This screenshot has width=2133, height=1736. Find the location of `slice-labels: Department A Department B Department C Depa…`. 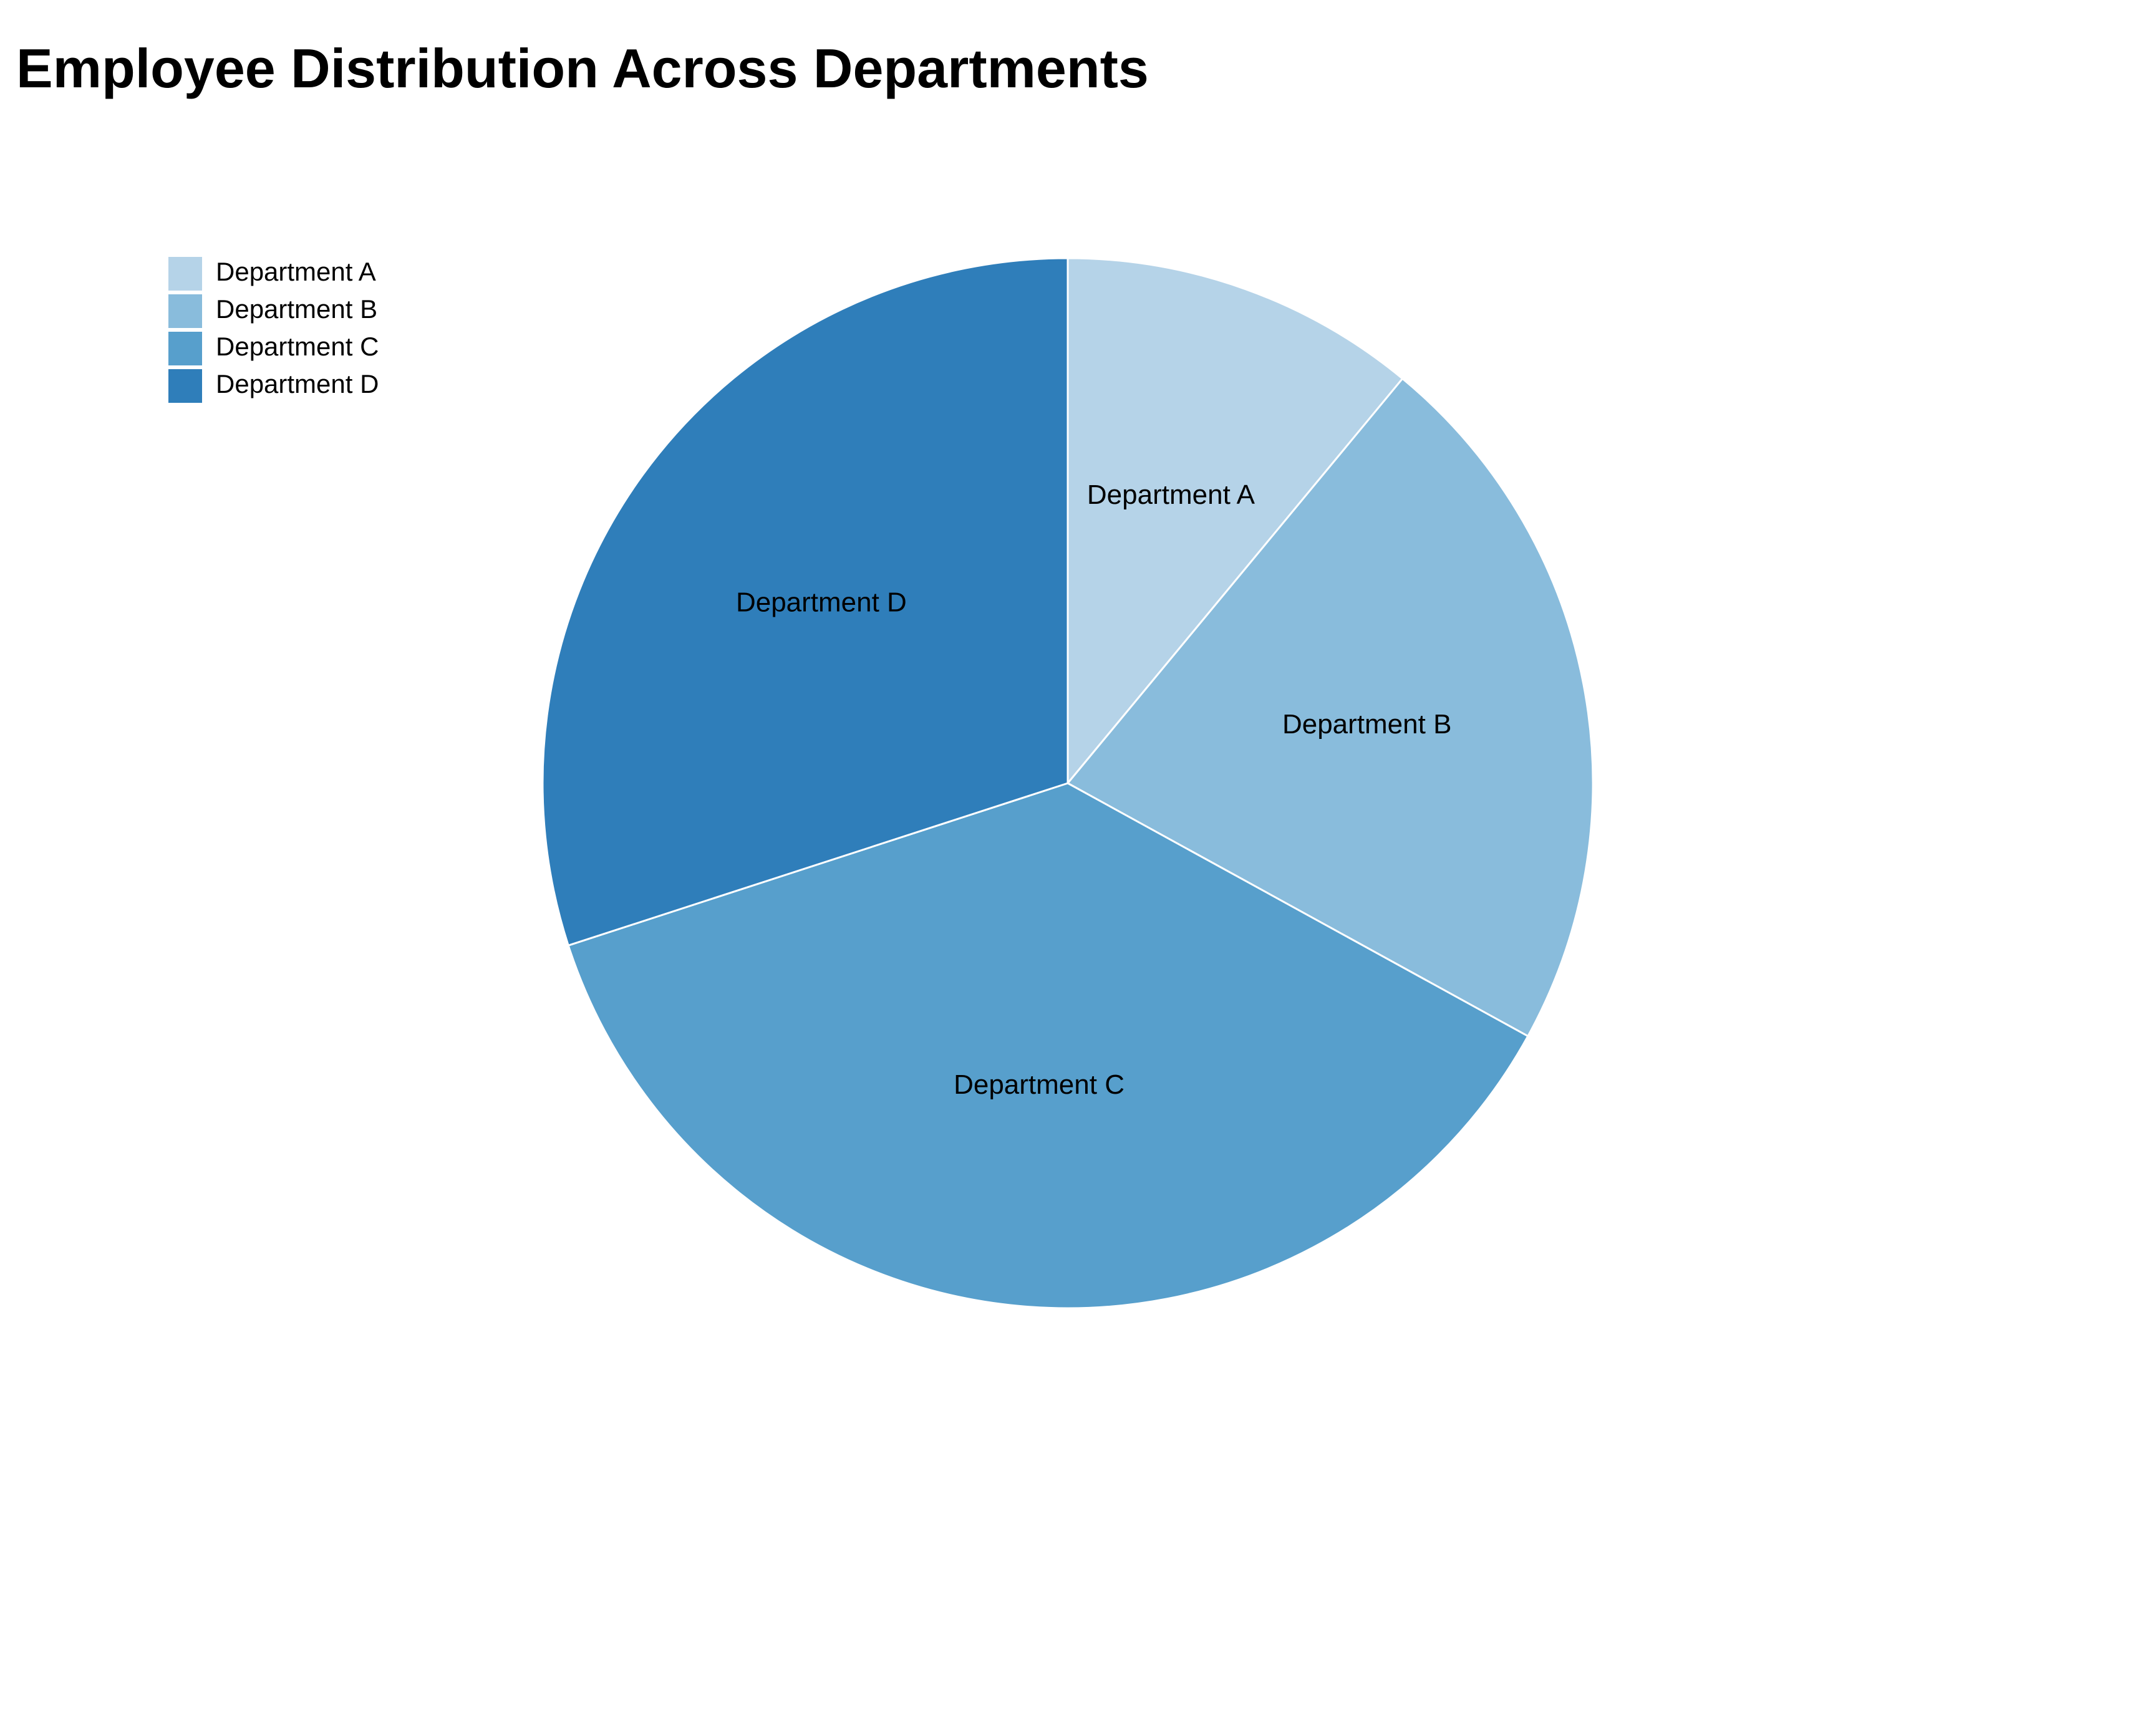

slice-labels: Department A Department B Department C Depa… is located at coordinates (1093, 790).